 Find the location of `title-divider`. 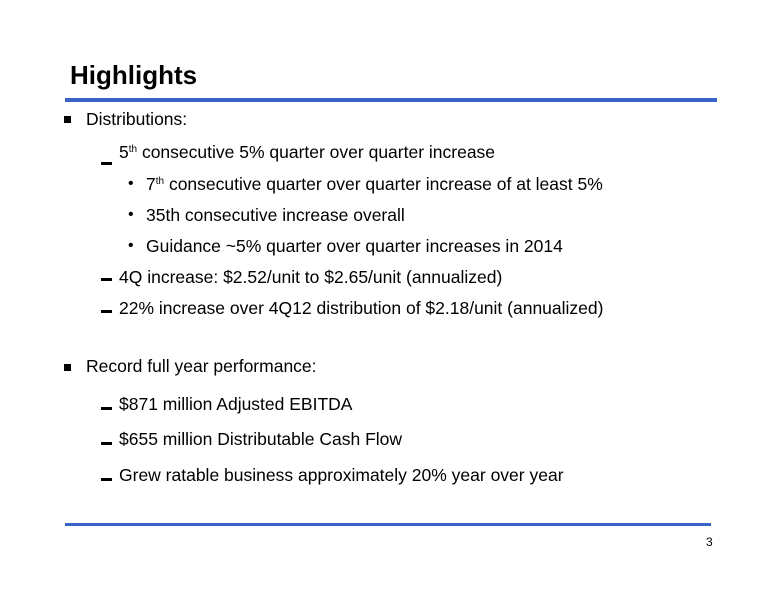

title-divider is located at coordinates (391, 100).